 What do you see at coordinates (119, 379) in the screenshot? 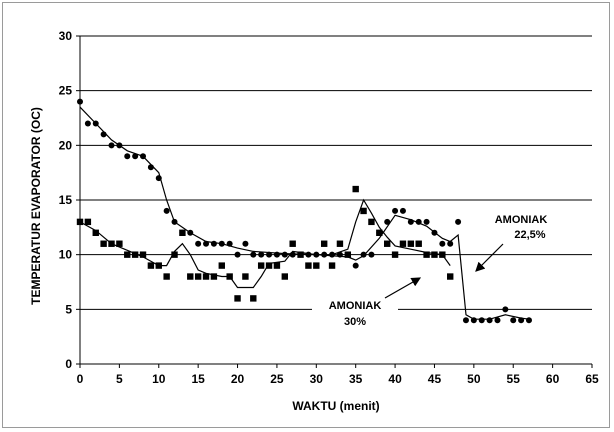
I see `x-tick-label-5: 5` at bounding box center [119, 379].